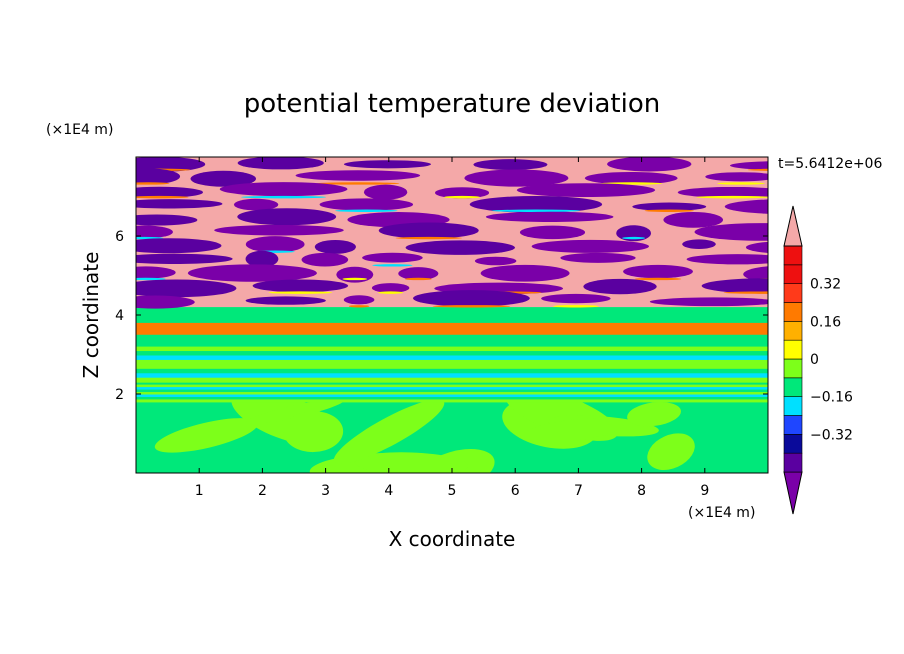 The image size is (904, 654). What do you see at coordinates (814, 360) in the screenshot?
I see `colorbar-tick-label: 0` at bounding box center [814, 360].